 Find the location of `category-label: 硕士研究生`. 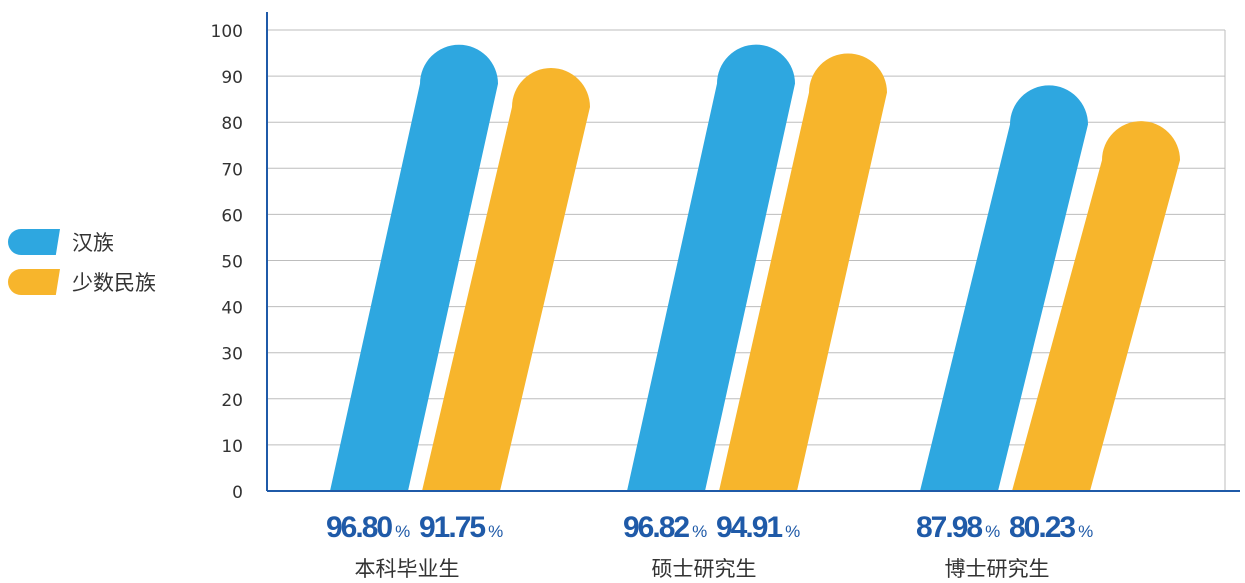

category-label: 硕士研究生 is located at coordinates (704, 569).